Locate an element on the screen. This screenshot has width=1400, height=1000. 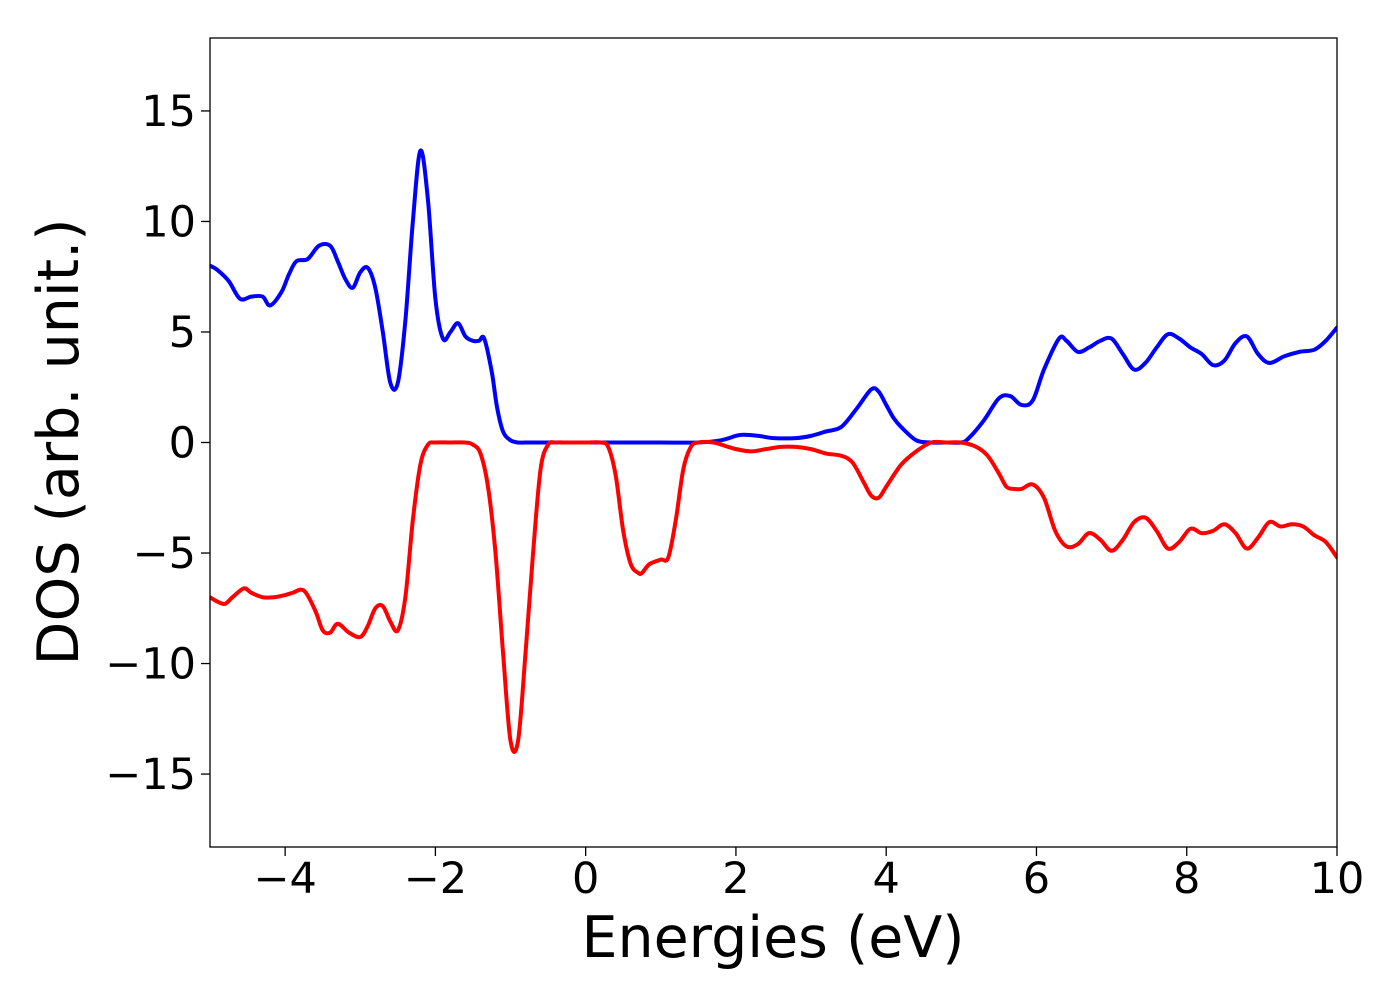
x-tick-label: 10 is located at coordinates (1337, 879).